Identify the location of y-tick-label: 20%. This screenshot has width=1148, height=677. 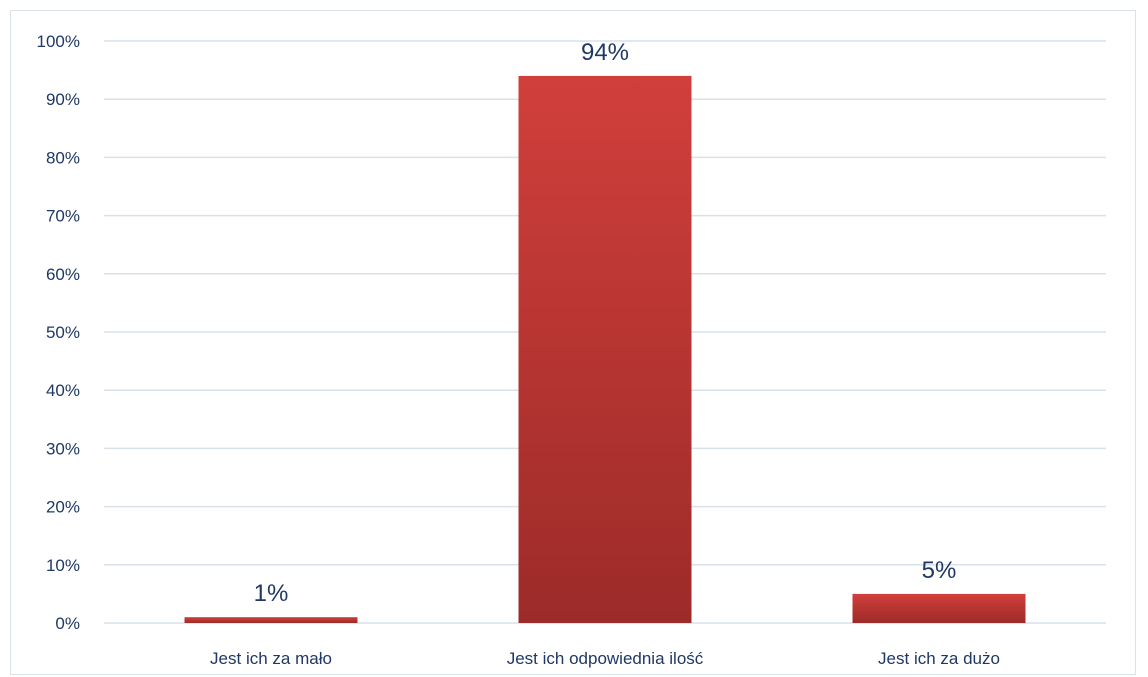
(63, 507).